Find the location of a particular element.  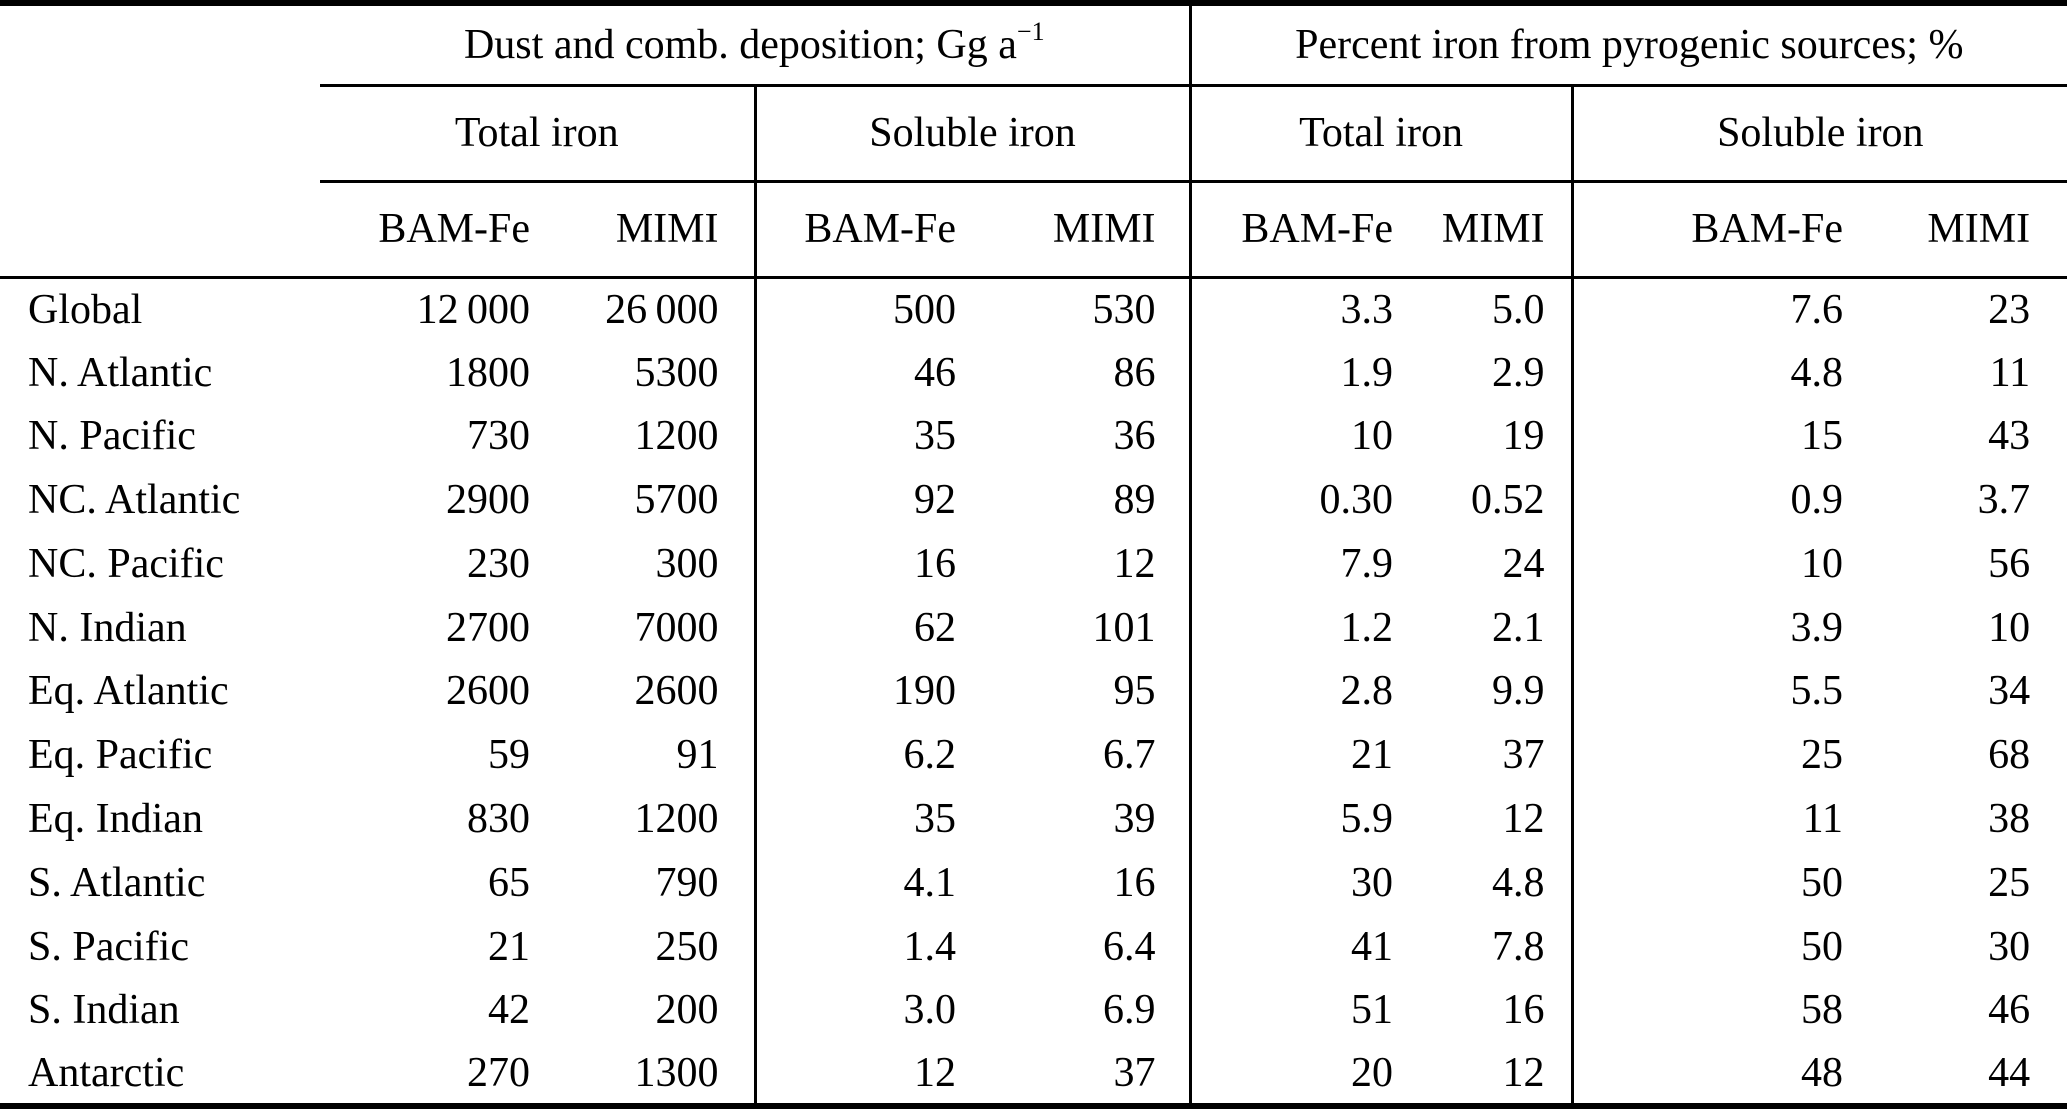

row-label: NC. Atlantic is located at coordinates (134, 500).